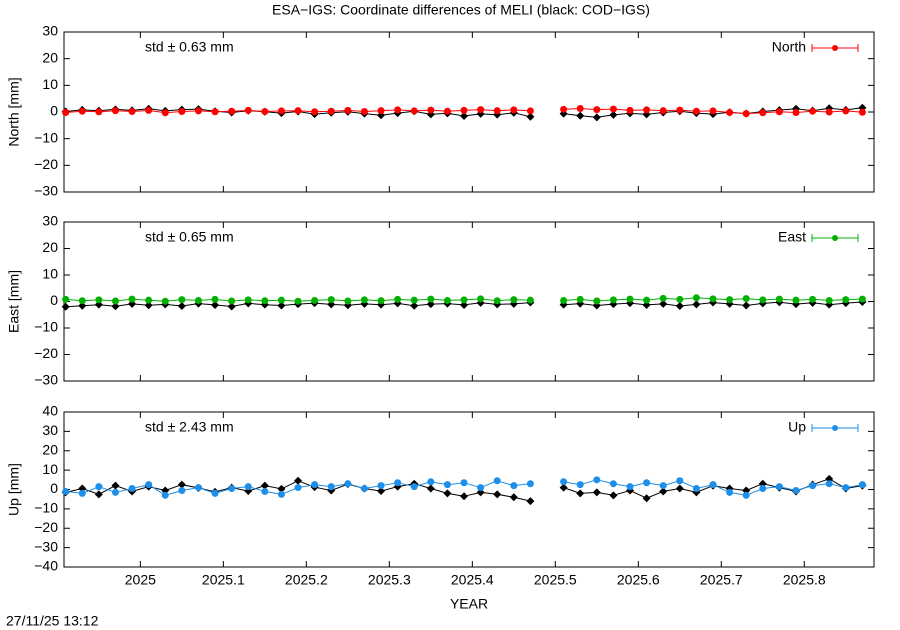 This screenshot has width=900, height=630. I want to click on x-tick-label: 2025.4, so click(472, 580).